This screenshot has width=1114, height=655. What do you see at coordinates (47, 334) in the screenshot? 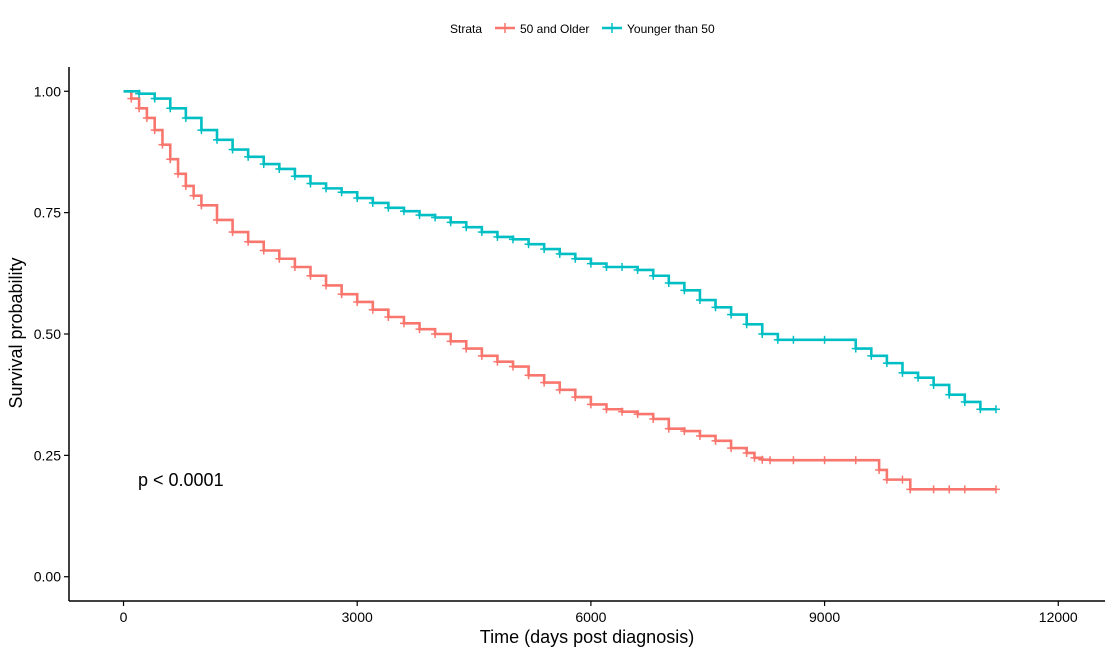
I see `y-tick-label: 0.50` at bounding box center [47, 334].